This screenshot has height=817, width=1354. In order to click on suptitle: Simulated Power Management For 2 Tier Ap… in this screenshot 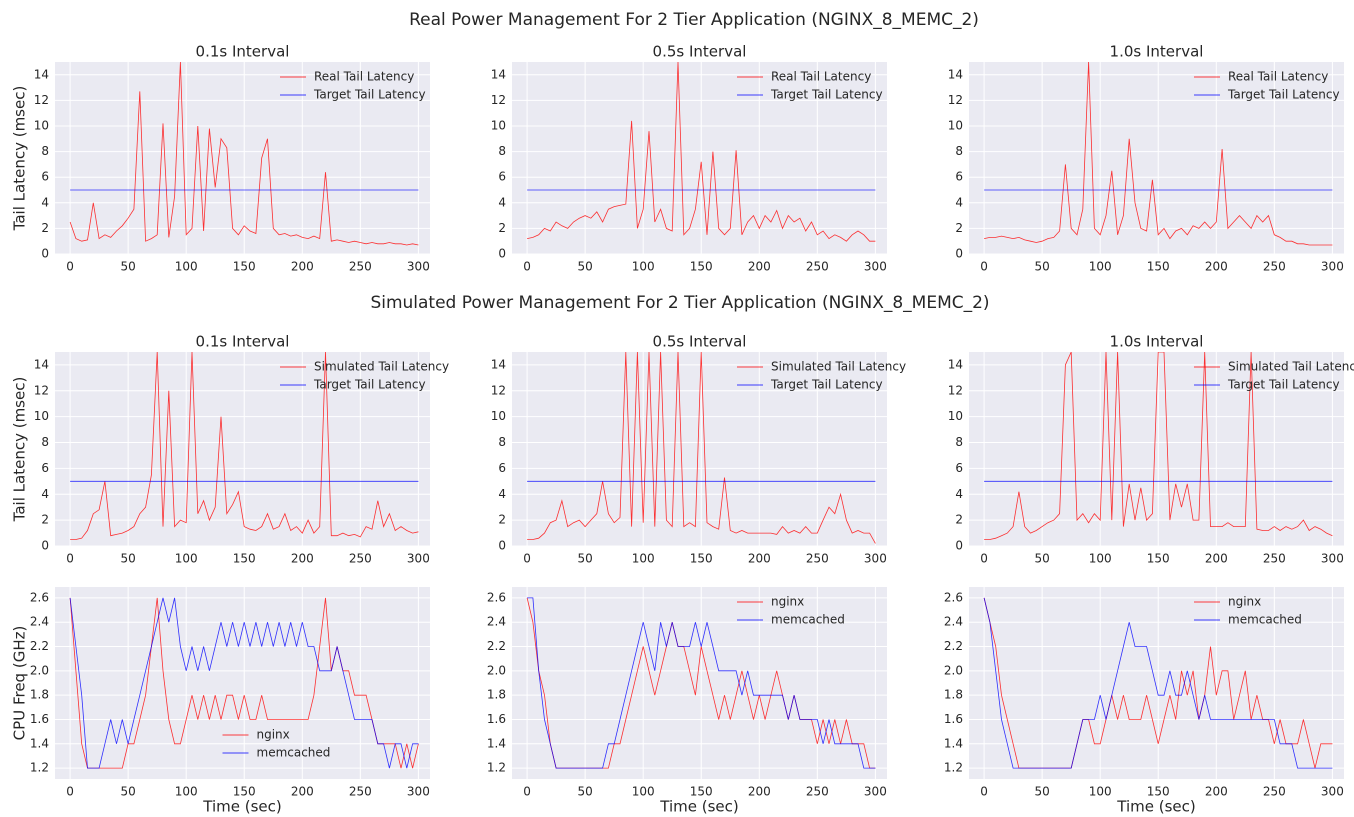, I will do `click(679, 303)`.